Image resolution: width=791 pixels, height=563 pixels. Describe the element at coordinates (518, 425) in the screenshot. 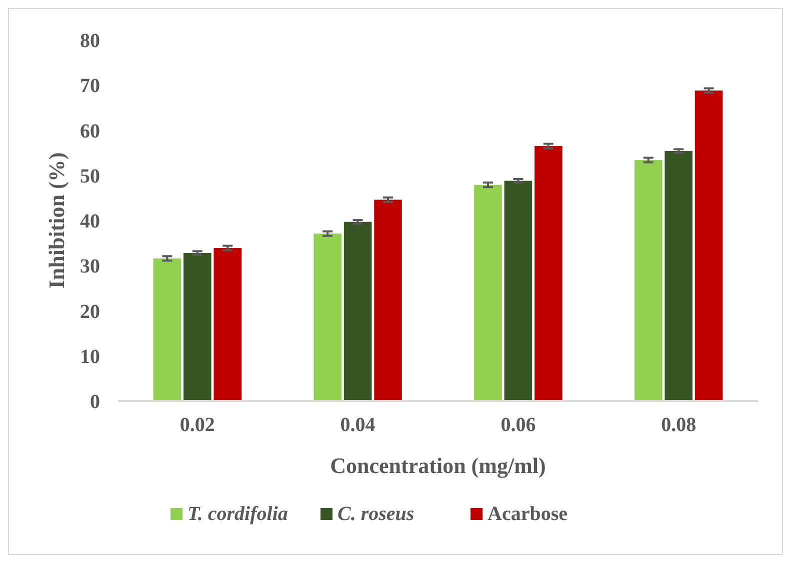

I see `x-tick-label: 0.06` at that location.